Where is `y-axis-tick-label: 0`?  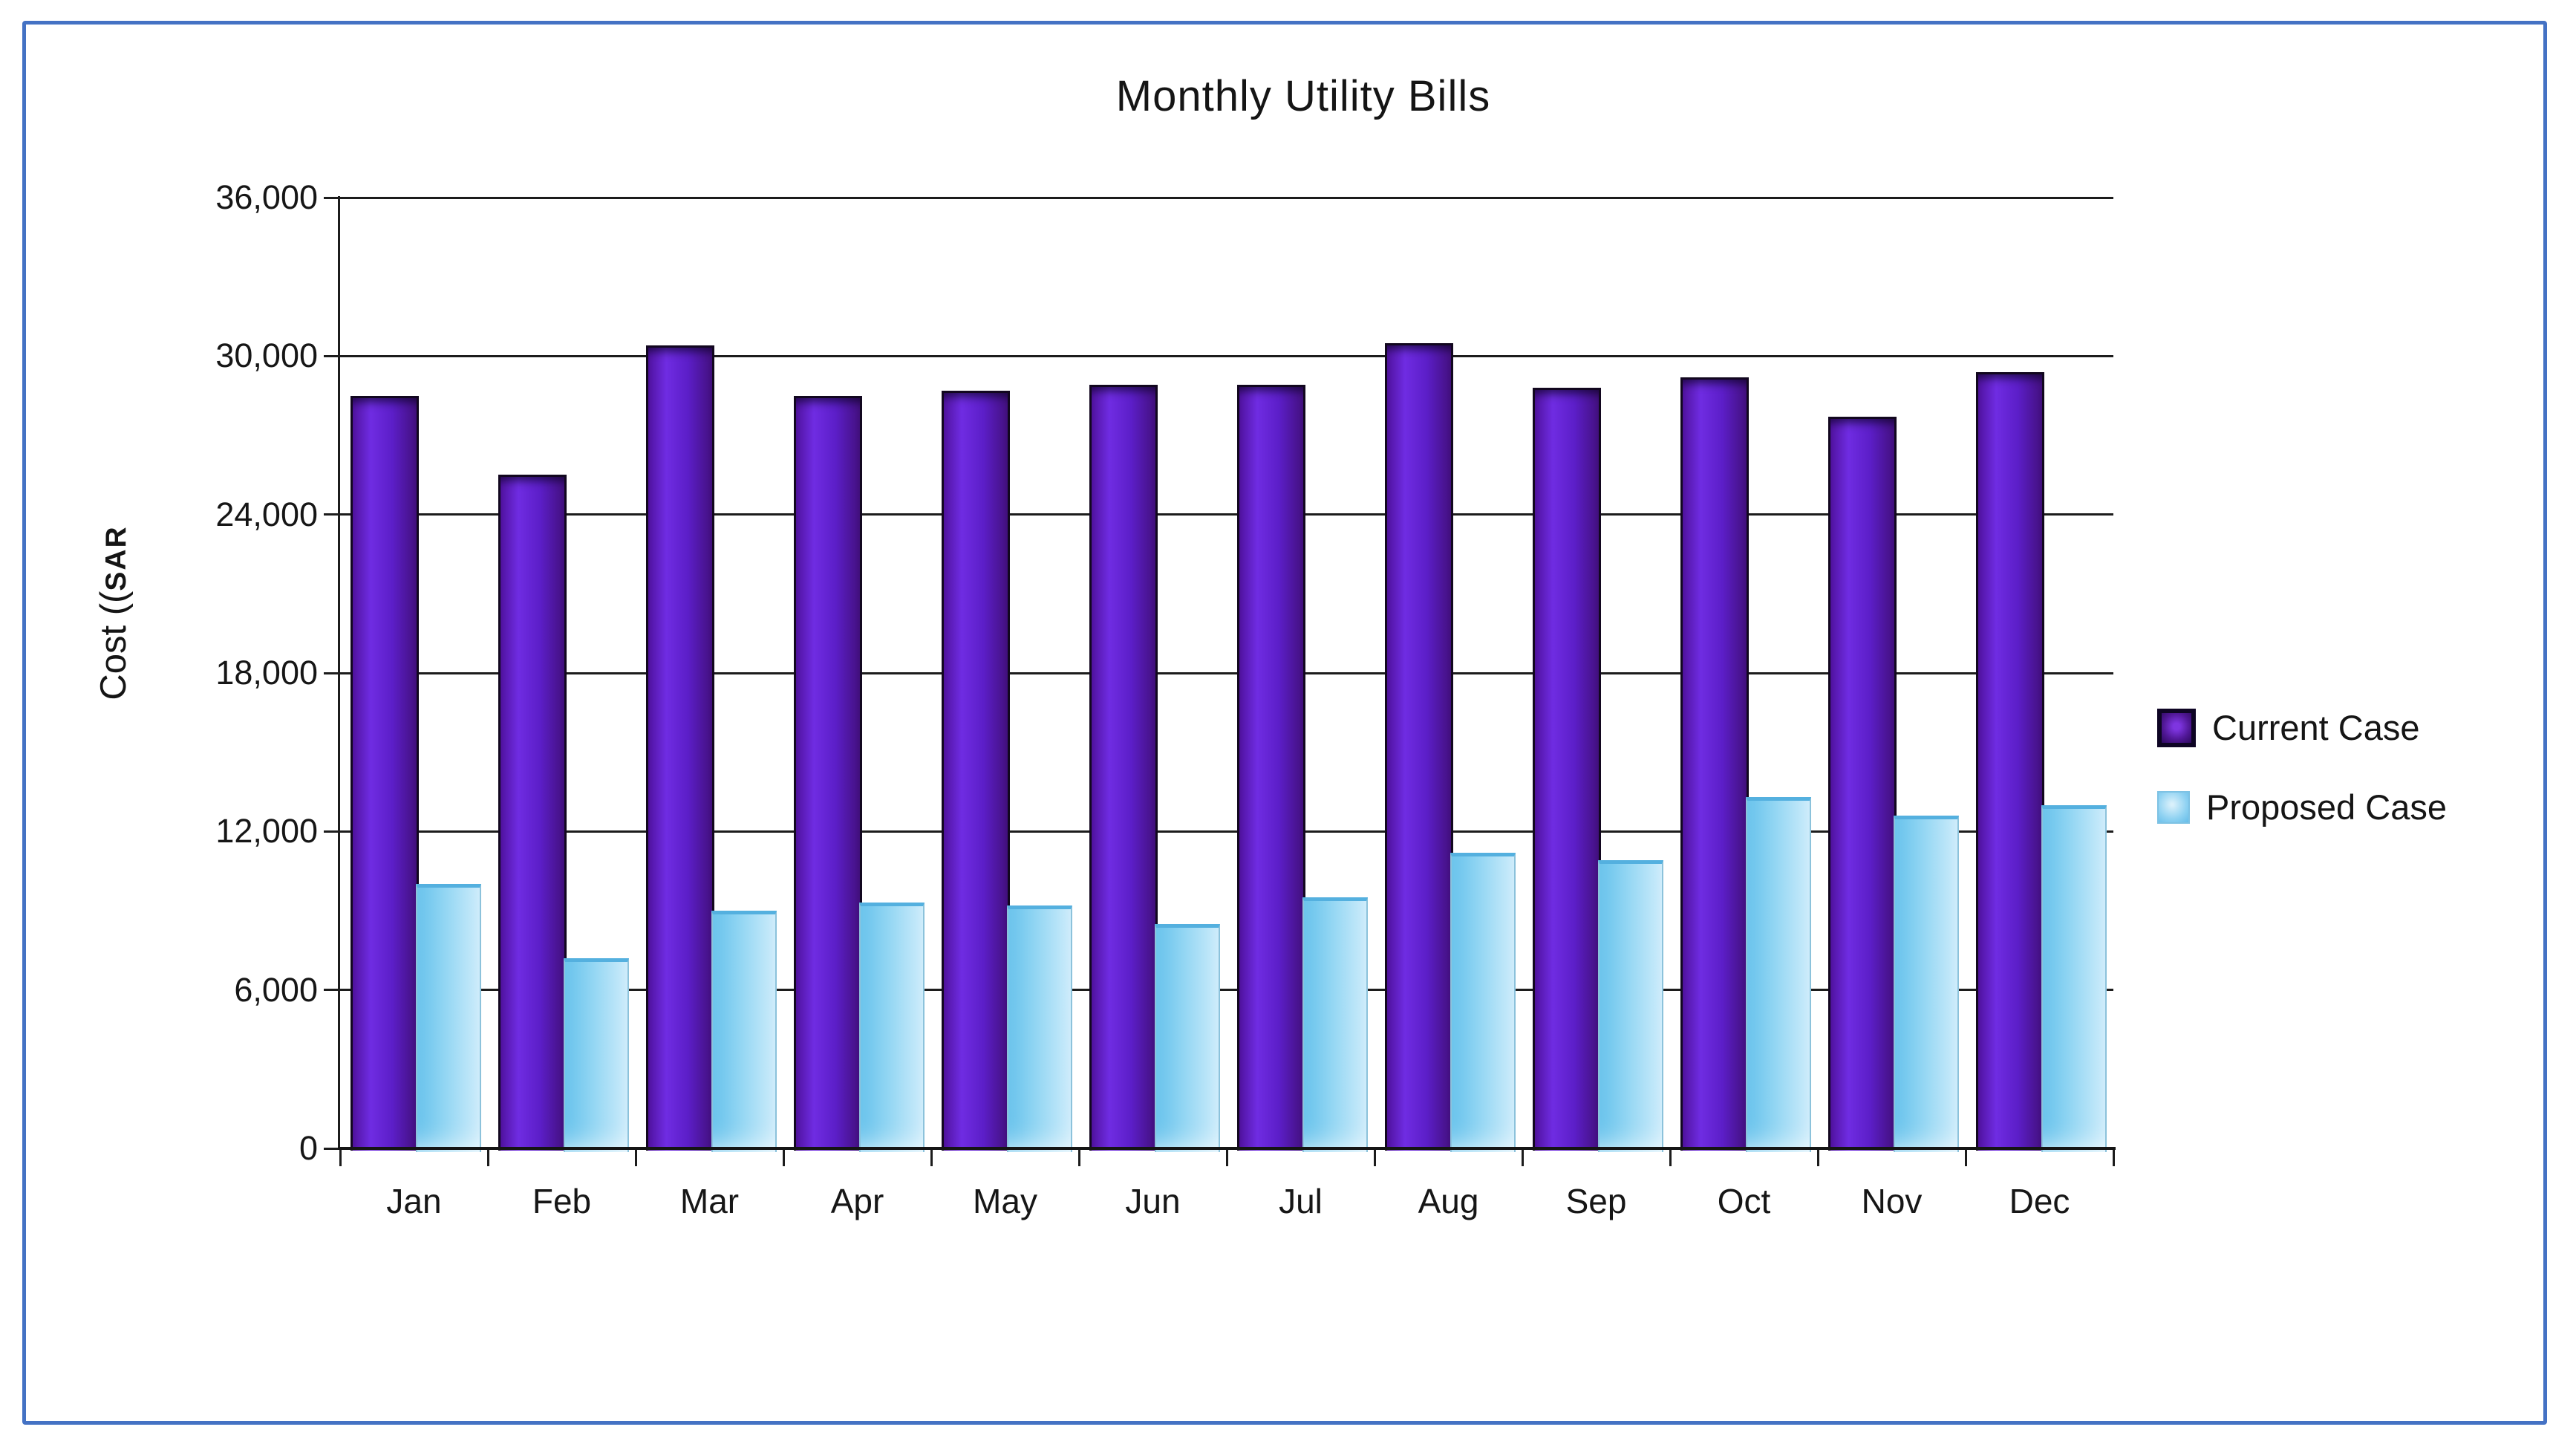 y-axis-tick-label: 0 is located at coordinates (308, 1148).